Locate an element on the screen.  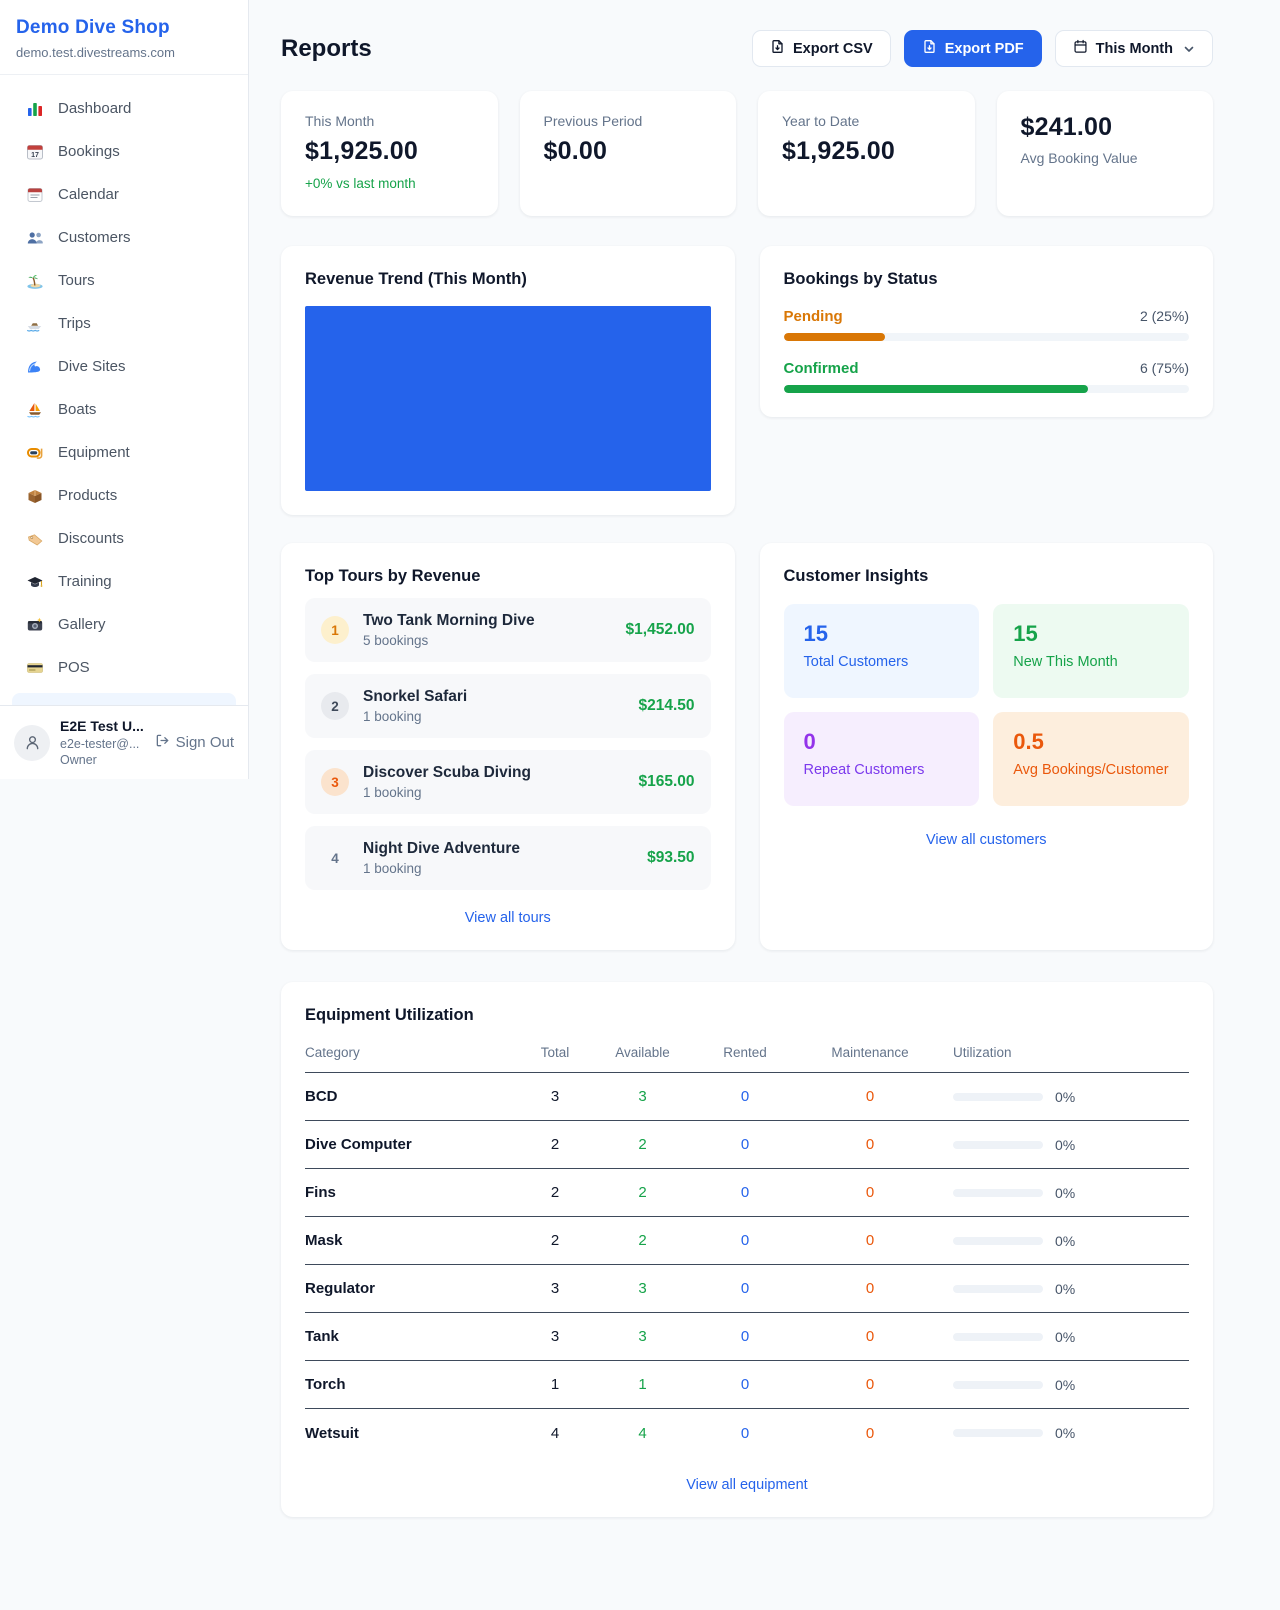
boats-icon is located at coordinates (35, 410).